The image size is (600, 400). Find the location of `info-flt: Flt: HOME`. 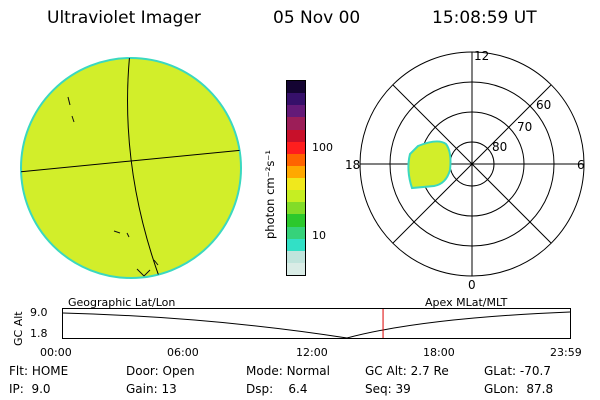

info-flt: Flt: HOME is located at coordinates (38, 371).